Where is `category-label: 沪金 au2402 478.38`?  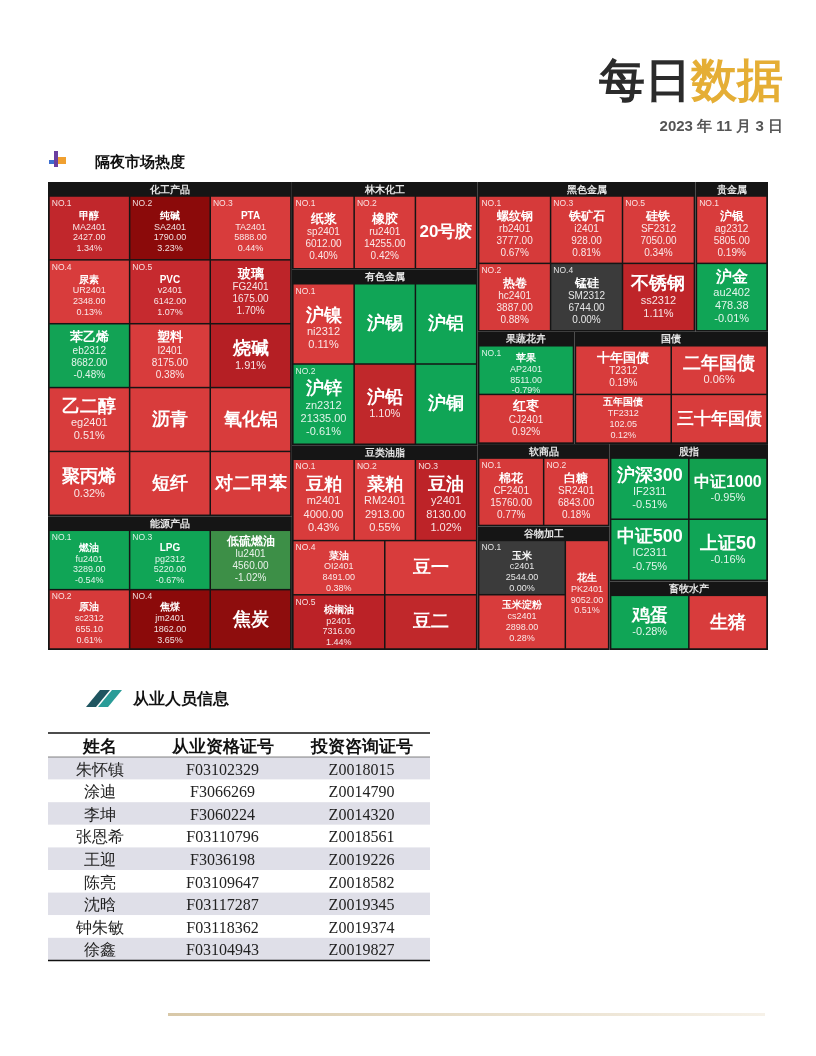 category-label: 沪金 au2402 478.38 is located at coordinates (732, 289).